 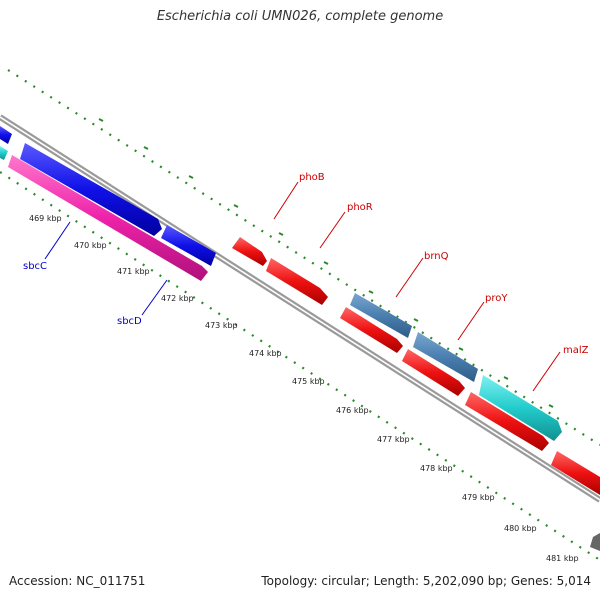 What do you see at coordinates (129, 321) in the screenshot?
I see `gene-label-sbcD: sbcD` at bounding box center [129, 321].